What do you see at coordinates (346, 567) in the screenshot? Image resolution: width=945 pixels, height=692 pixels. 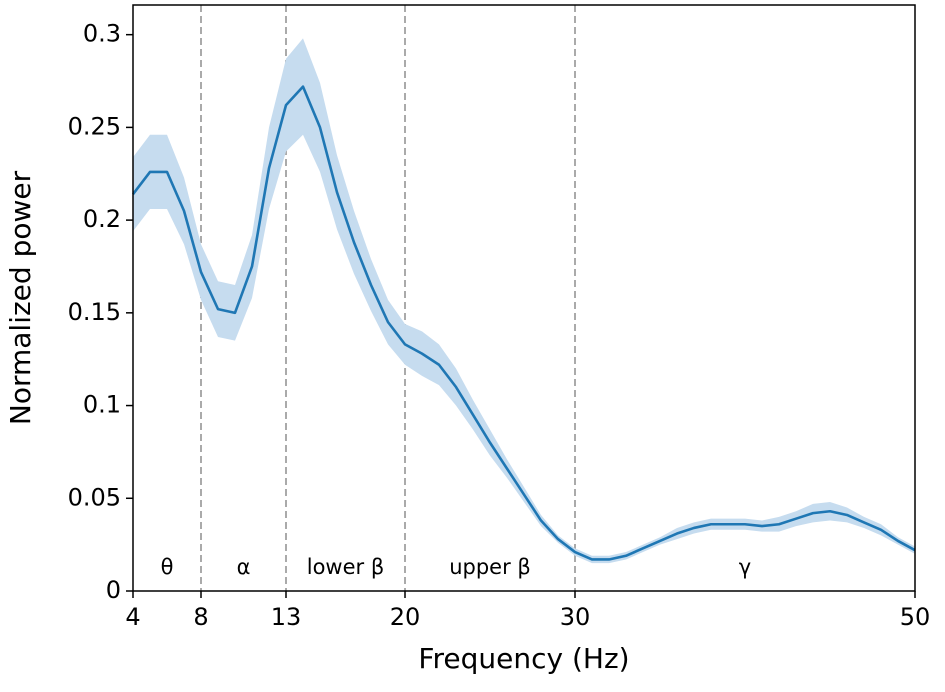 I see `band-label: lower β` at bounding box center [346, 567].